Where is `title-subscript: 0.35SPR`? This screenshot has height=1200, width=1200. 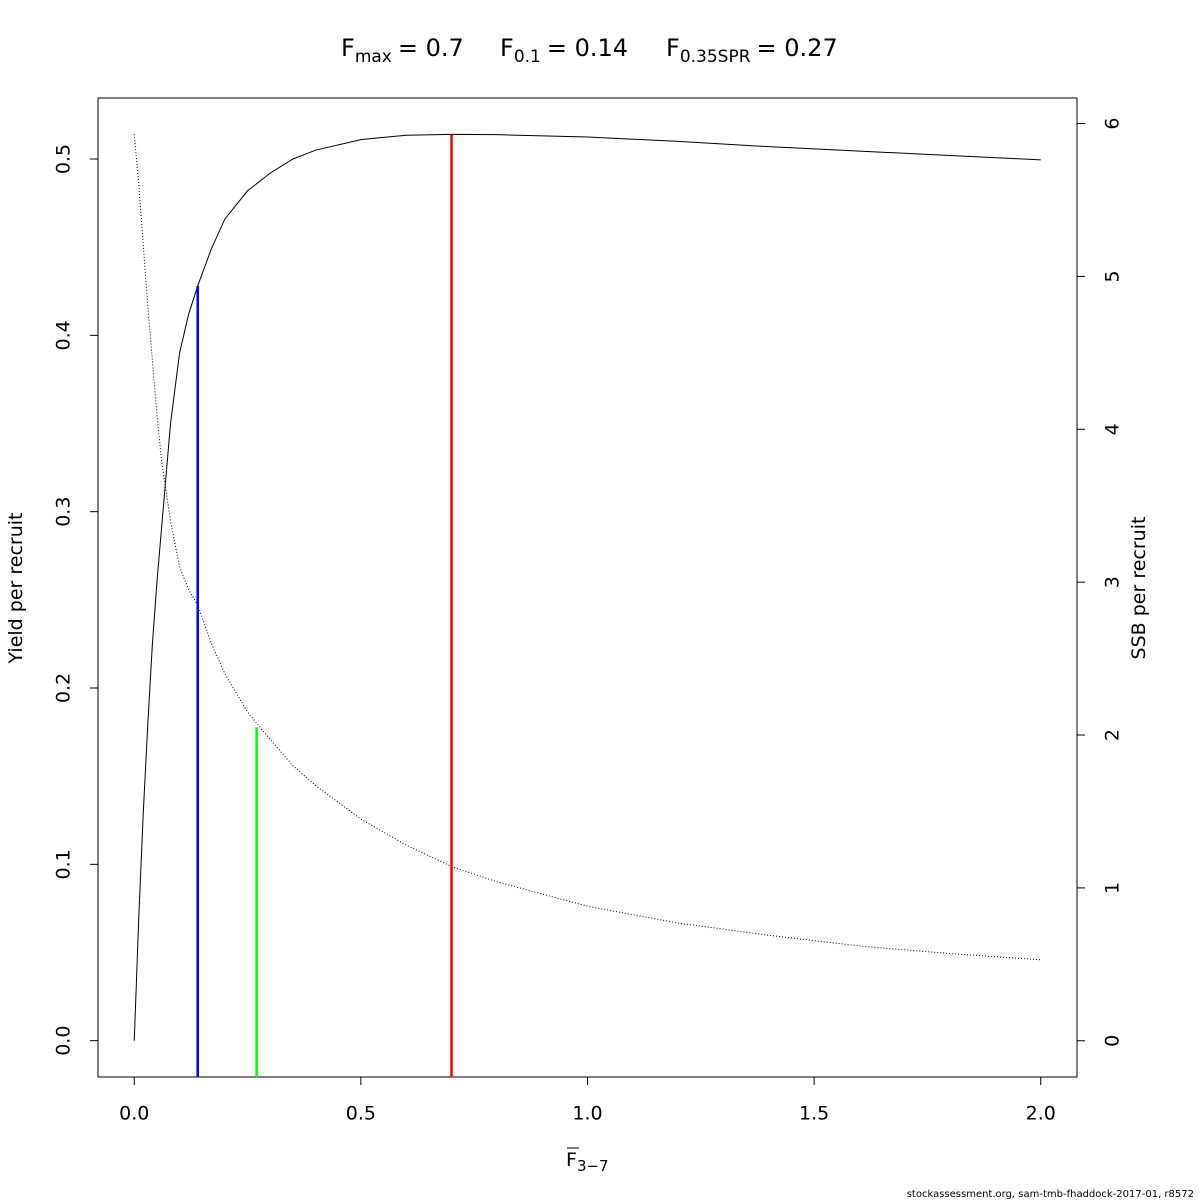 title-subscript: 0.35SPR is located at coordinates (715, 57).